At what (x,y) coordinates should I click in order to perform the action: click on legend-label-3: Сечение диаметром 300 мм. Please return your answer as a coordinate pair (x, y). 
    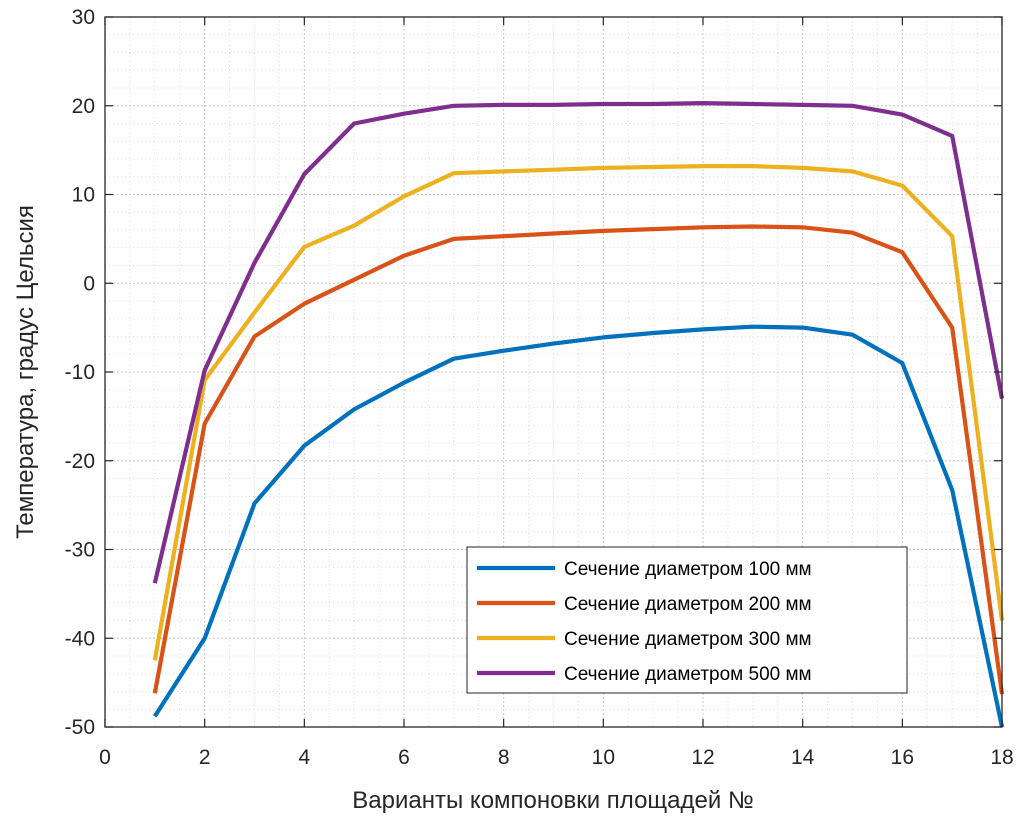
    Looking at the image, I should click on (688, 639).